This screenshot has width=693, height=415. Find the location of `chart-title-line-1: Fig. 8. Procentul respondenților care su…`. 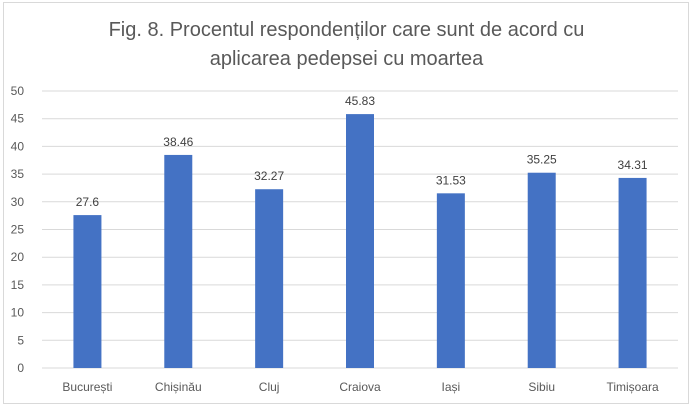

chart-title-line-1: Fig. 8. Procentul respondenților care su… is located at coordinates (346, 30).